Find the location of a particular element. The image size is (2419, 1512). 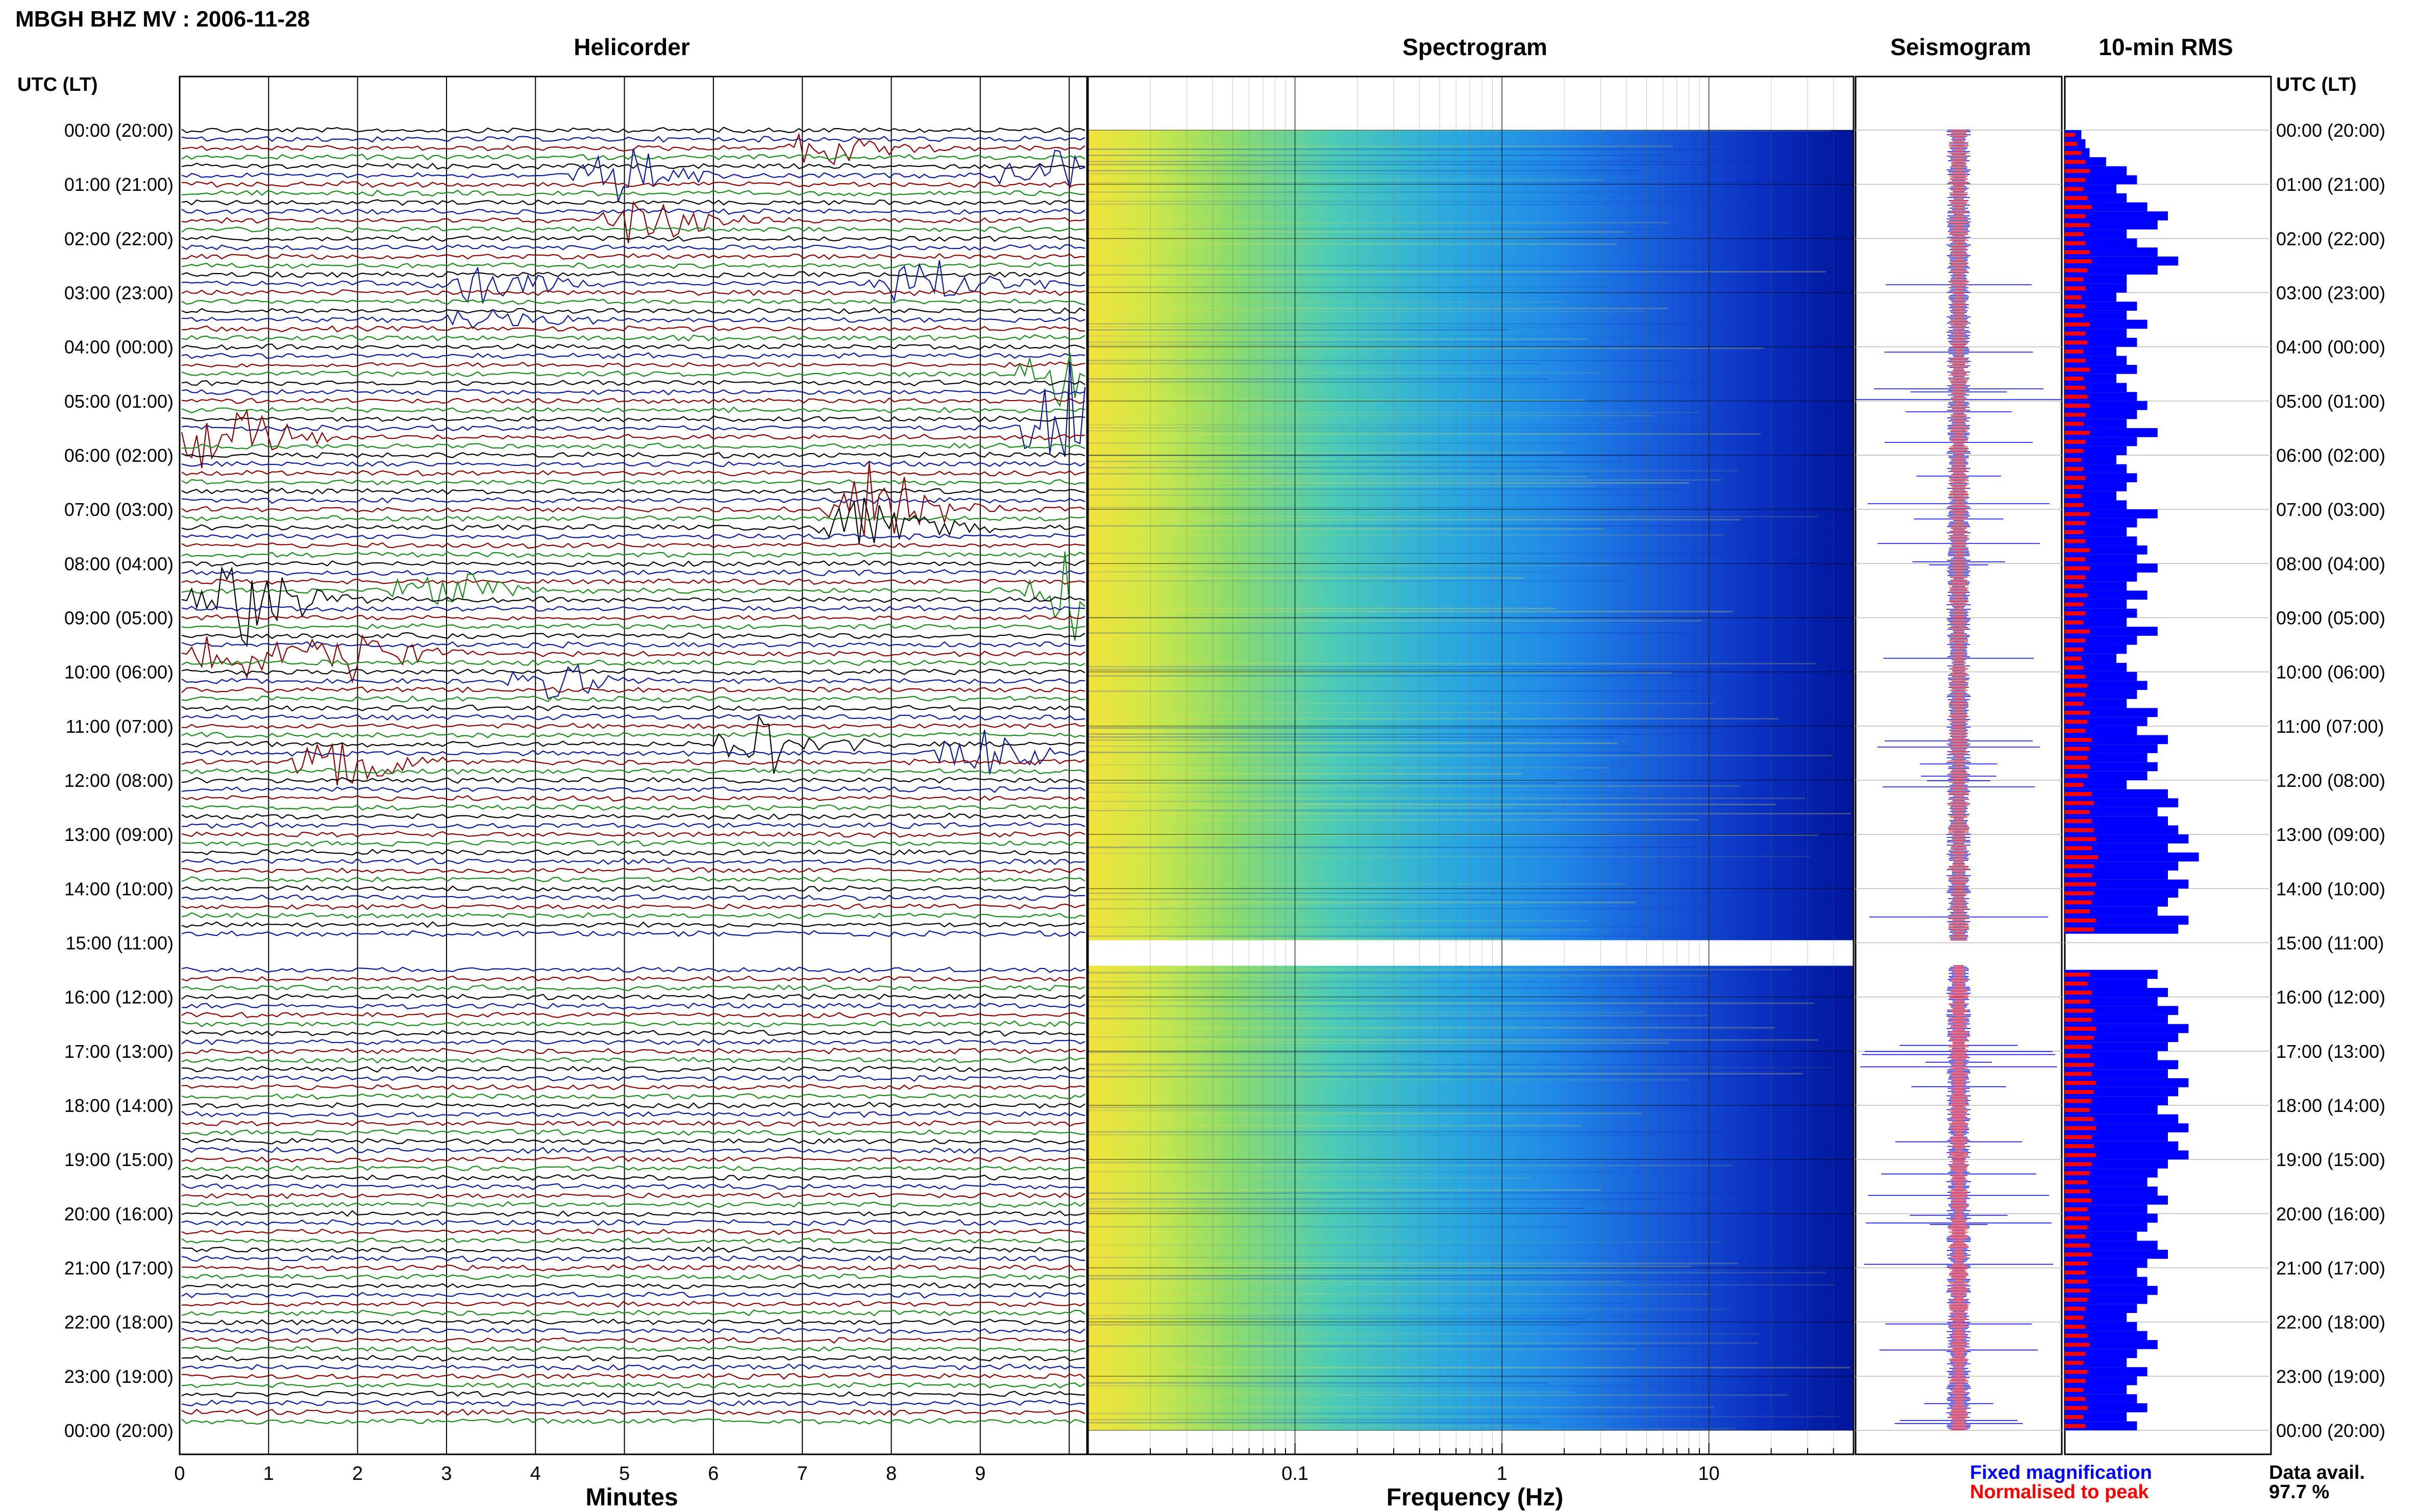

data-availability-label: Data avail. is located at coordinates (2317, 1472).